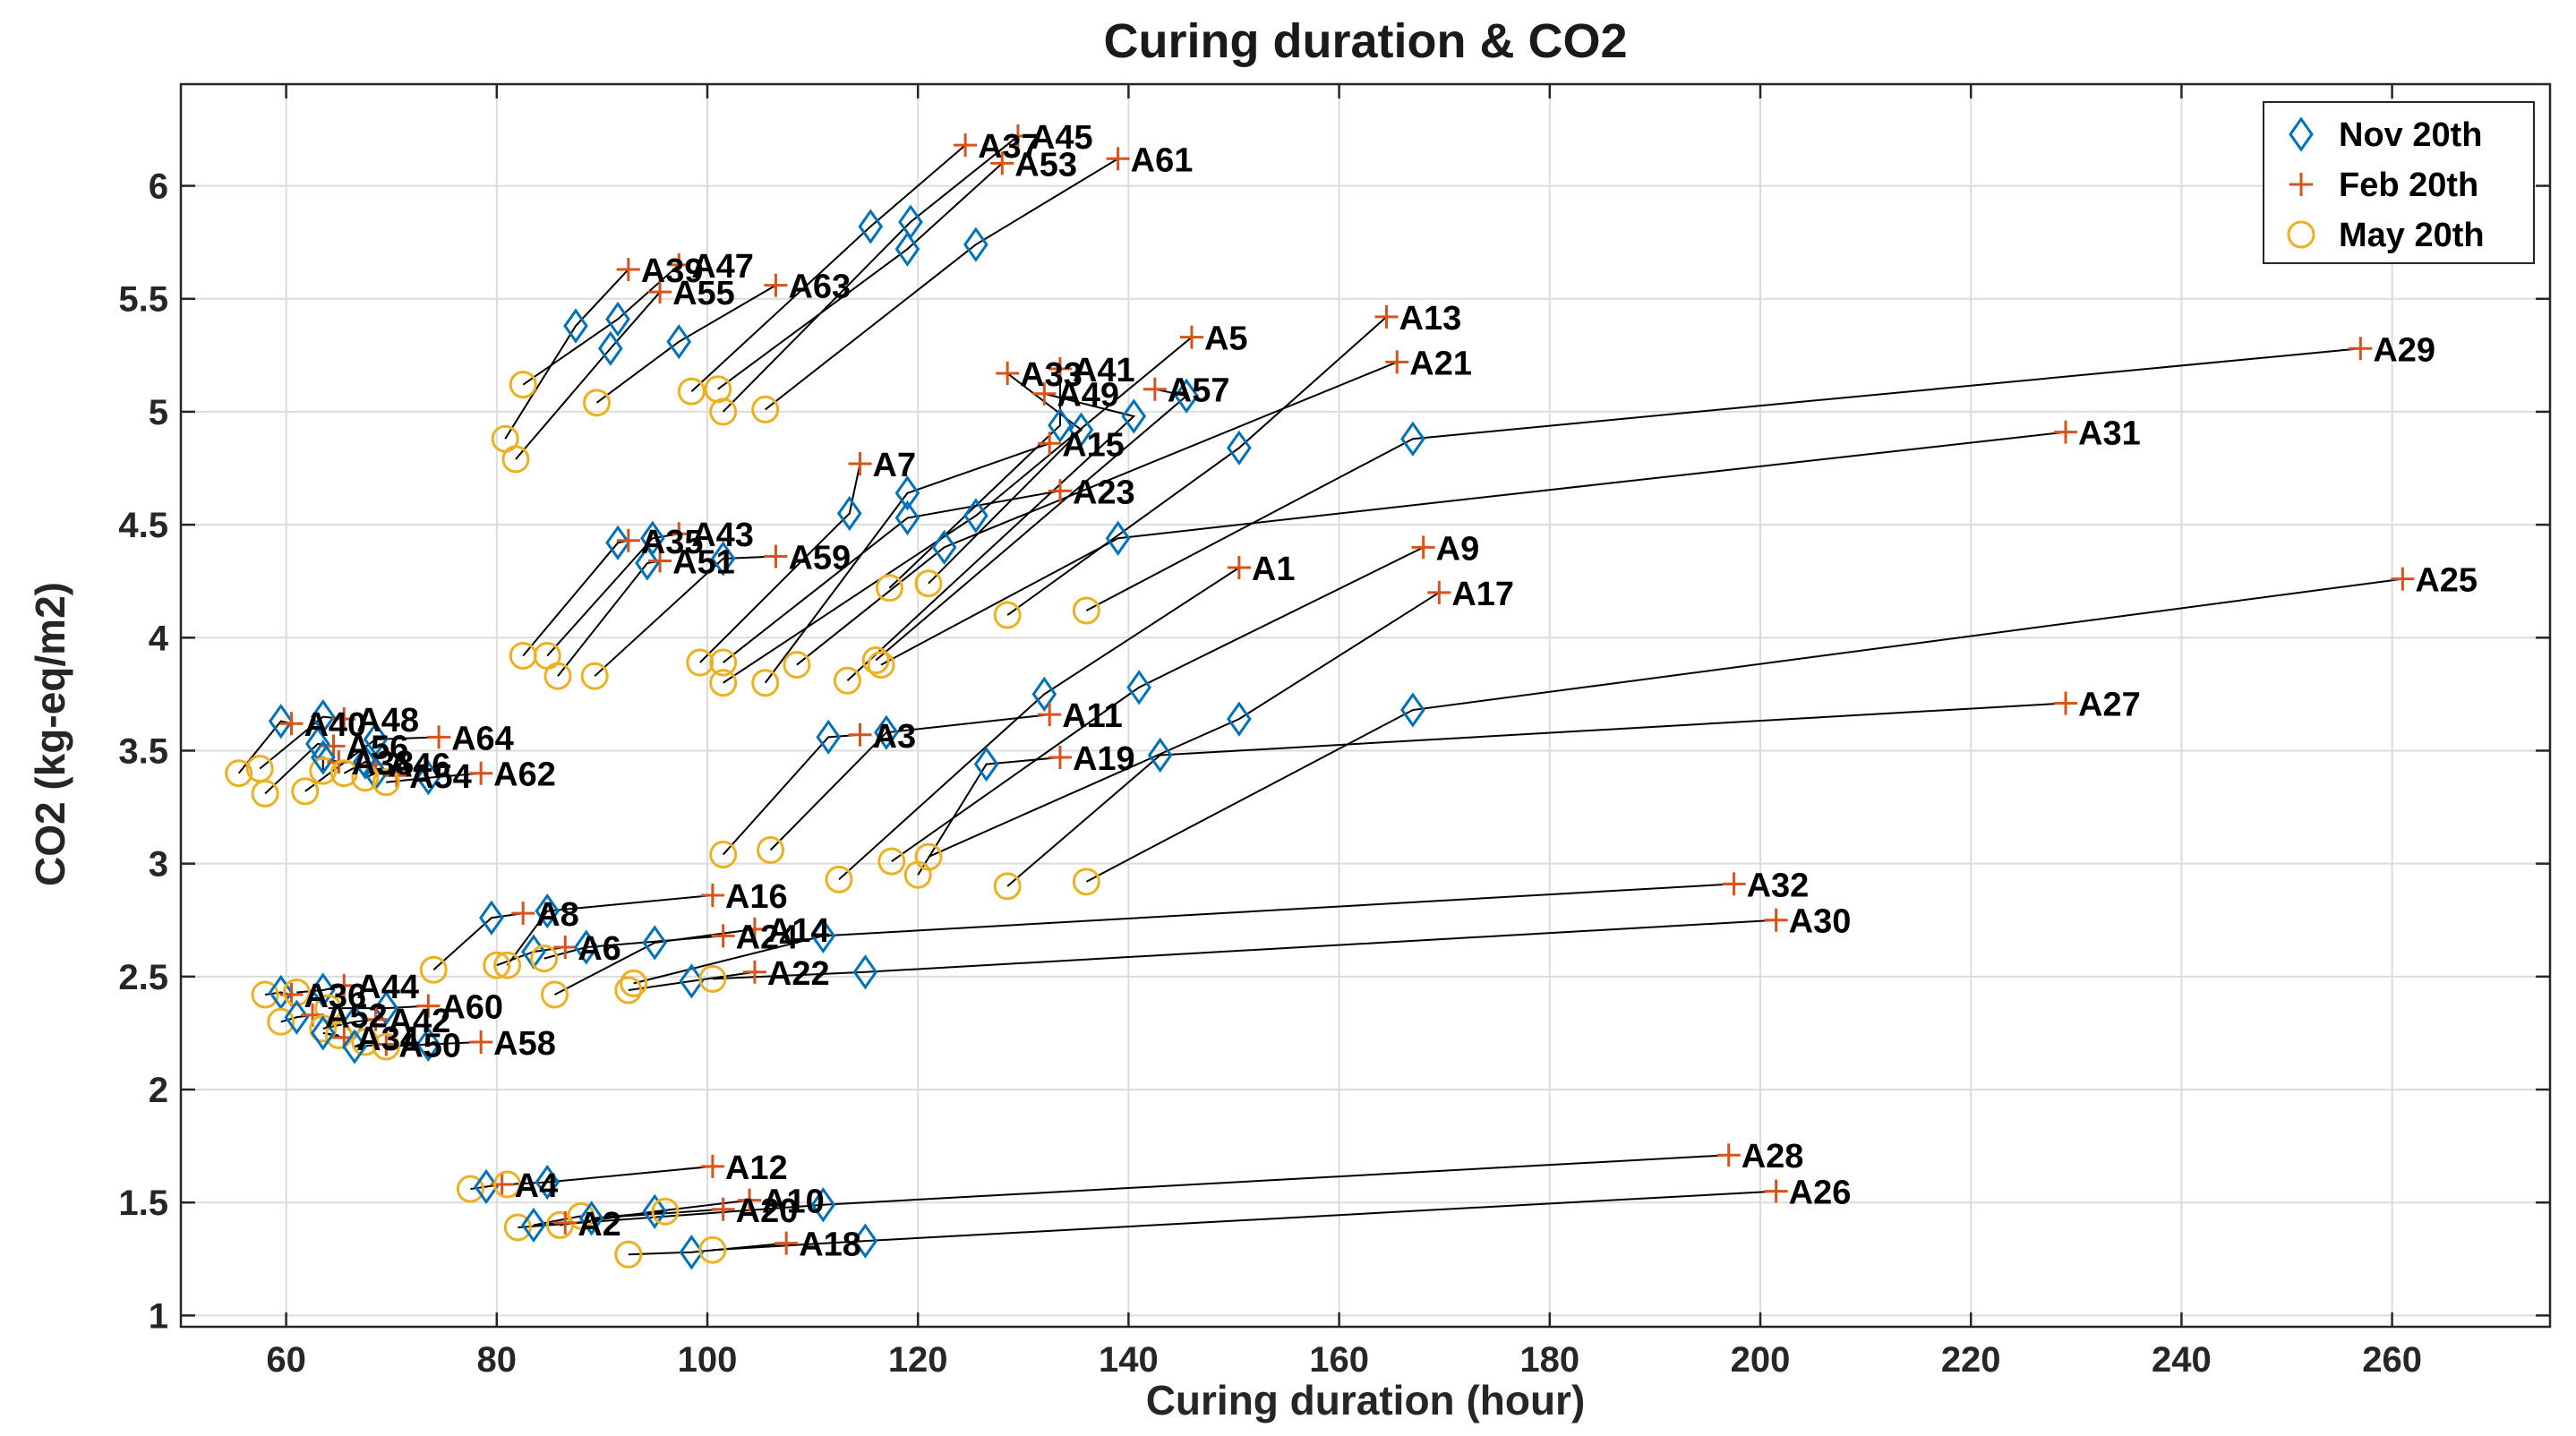 The height and width of the screenshot is (1436, 2576). I want to click on y-axis-label: CO2 (kg-eq/m2), so click(50, 734).